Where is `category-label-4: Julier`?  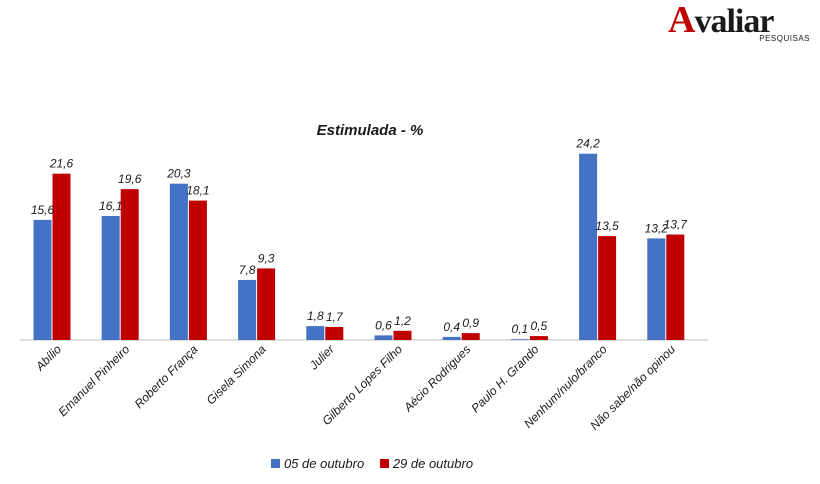
category-label-4: Julier is located at coordinates (322, 358).